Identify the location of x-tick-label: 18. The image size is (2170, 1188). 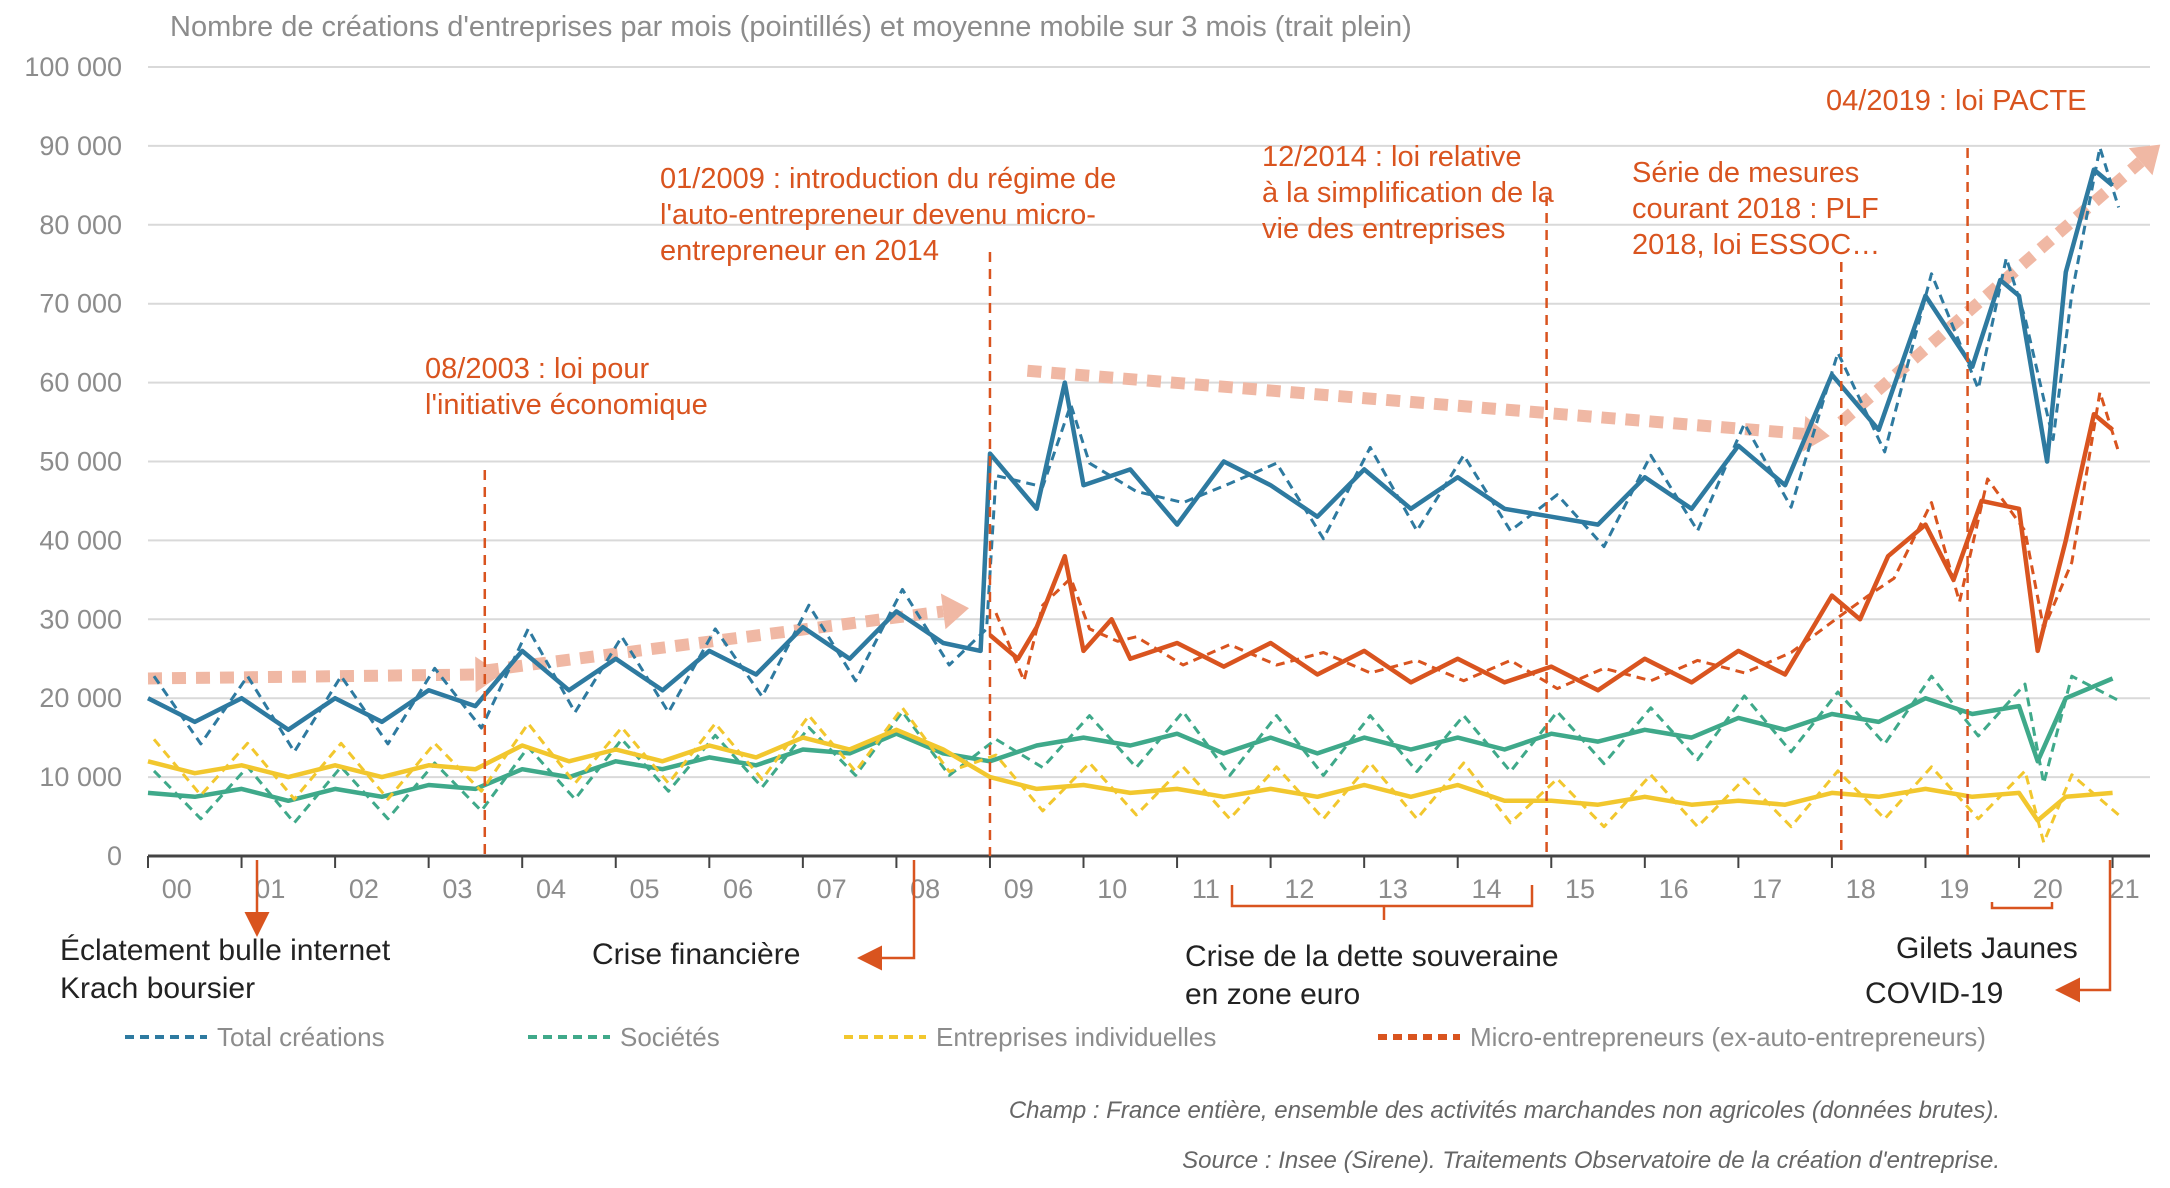
(1861, 889).